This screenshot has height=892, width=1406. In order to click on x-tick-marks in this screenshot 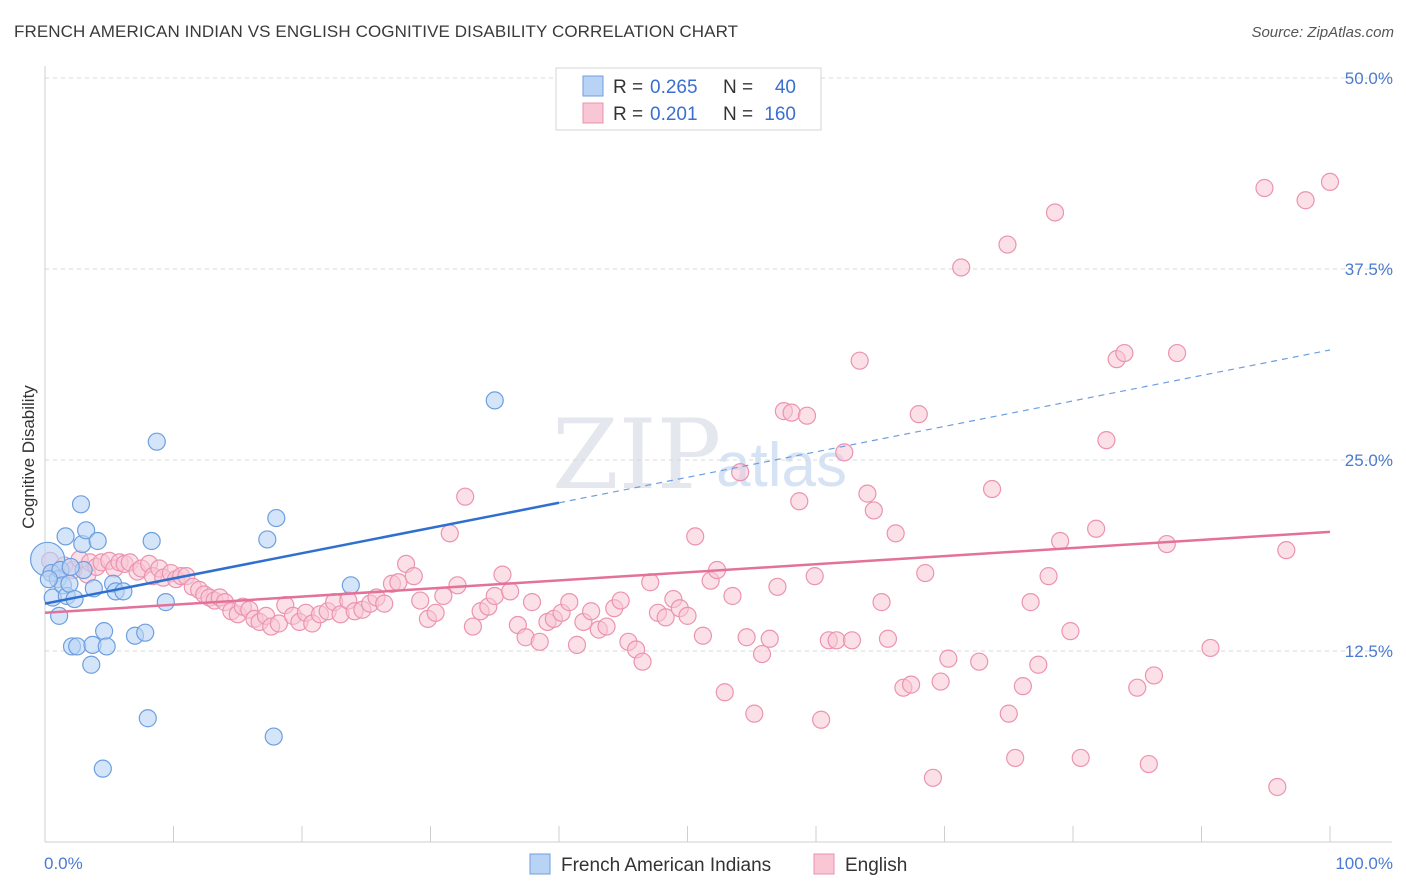, I will do `click(752, 834)`.